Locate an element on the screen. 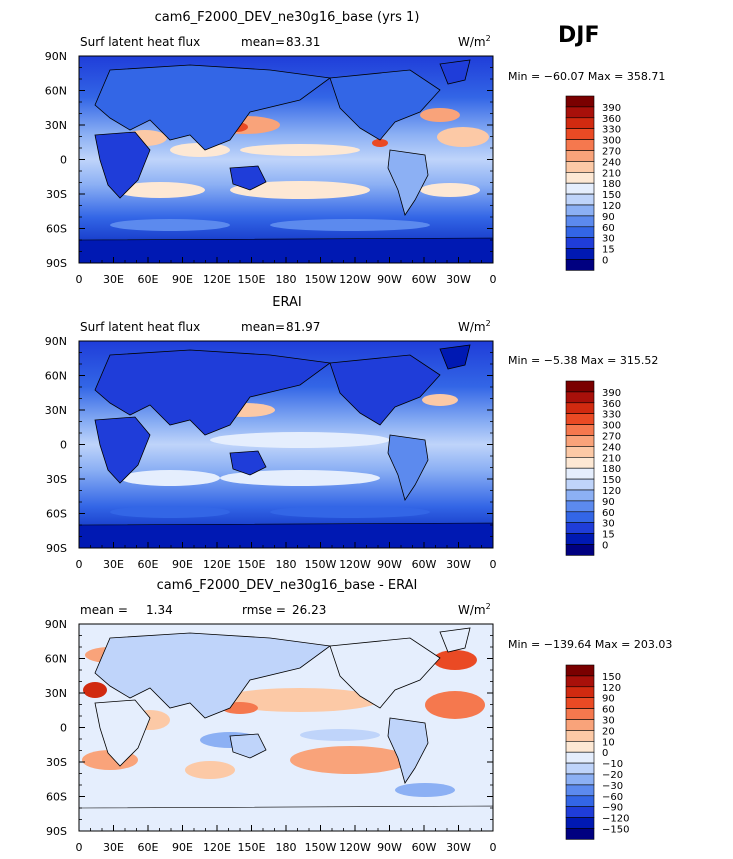 The width and height of the screenshot is (733, 859). mean-value: 81.97 is located at coordinates (303, 327).